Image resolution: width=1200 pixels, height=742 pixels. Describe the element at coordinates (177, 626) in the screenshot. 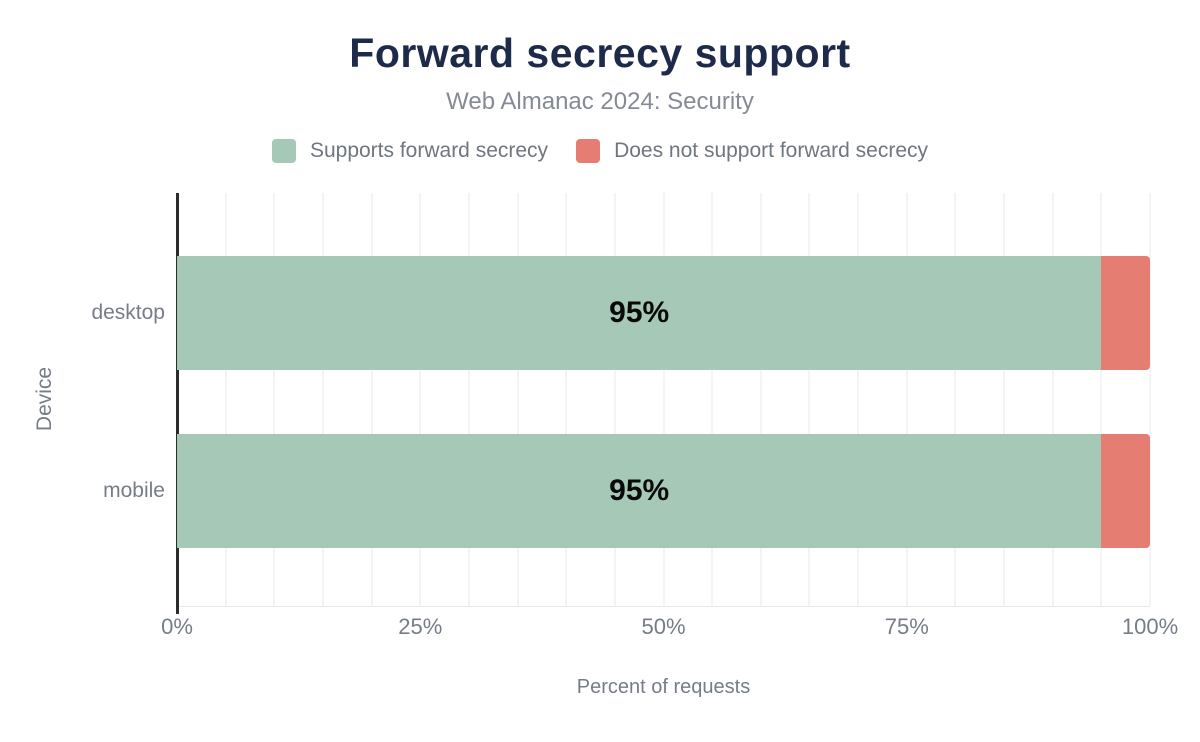

I see `x-tick-label-0: 0%` at that location.